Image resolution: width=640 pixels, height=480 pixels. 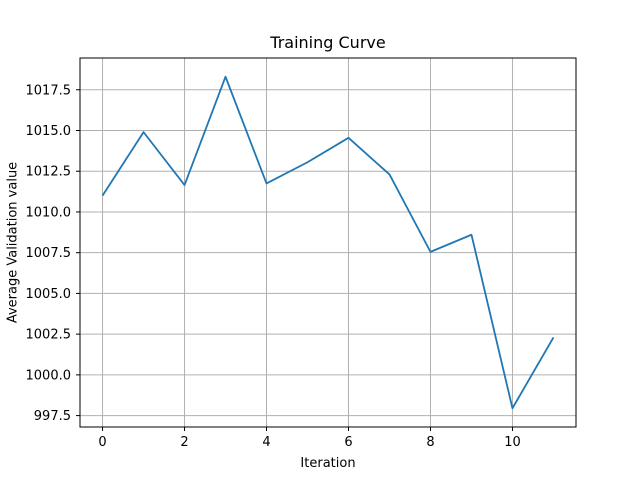 What do you see at coordinates (49, 253) in the screenshot?
I see `y-tick-label: 1007.5` at bounding box center [49, 253].